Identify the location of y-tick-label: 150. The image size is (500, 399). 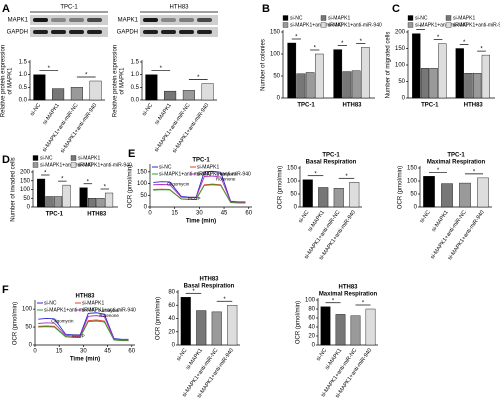
(292, 169).